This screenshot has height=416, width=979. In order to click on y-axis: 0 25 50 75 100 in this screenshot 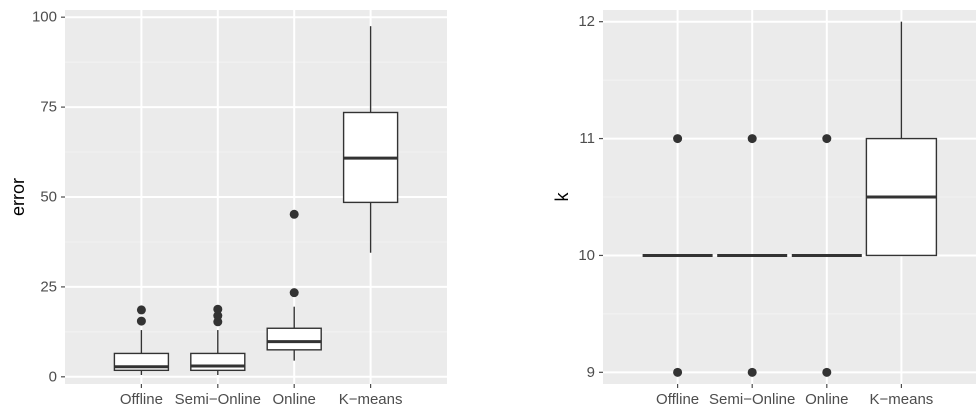, I will do `click(48, 197)`.